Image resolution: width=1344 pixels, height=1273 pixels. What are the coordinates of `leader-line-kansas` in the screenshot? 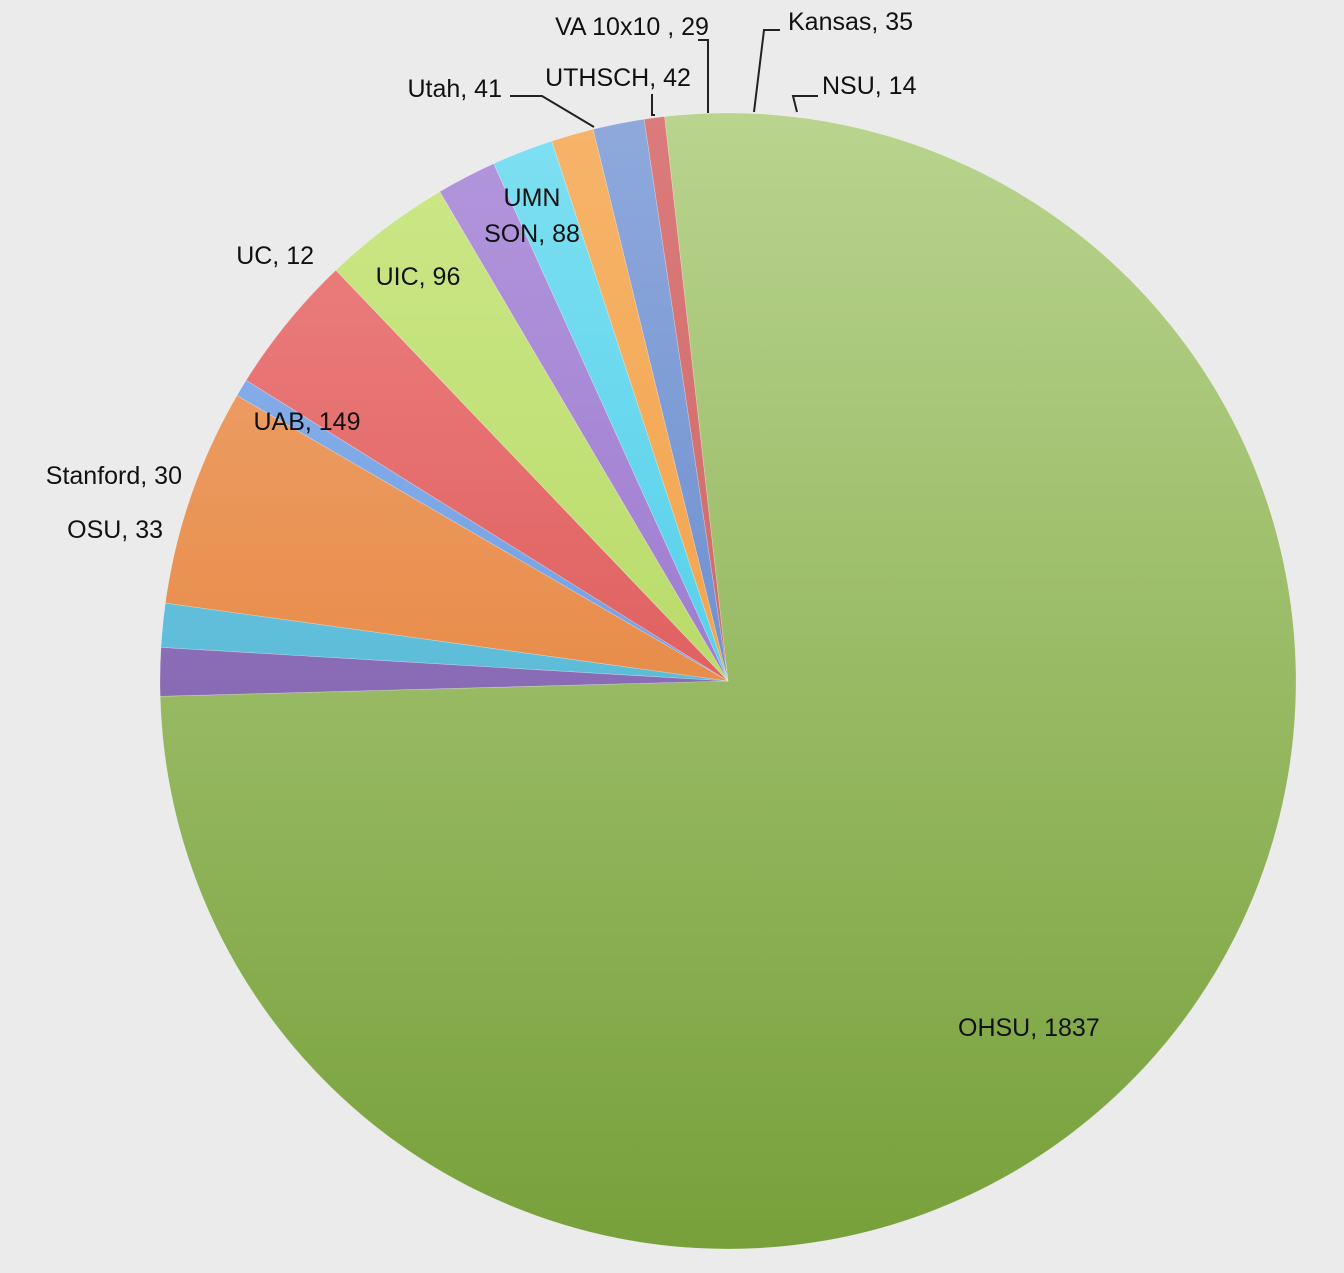 It's located at (766, 71).